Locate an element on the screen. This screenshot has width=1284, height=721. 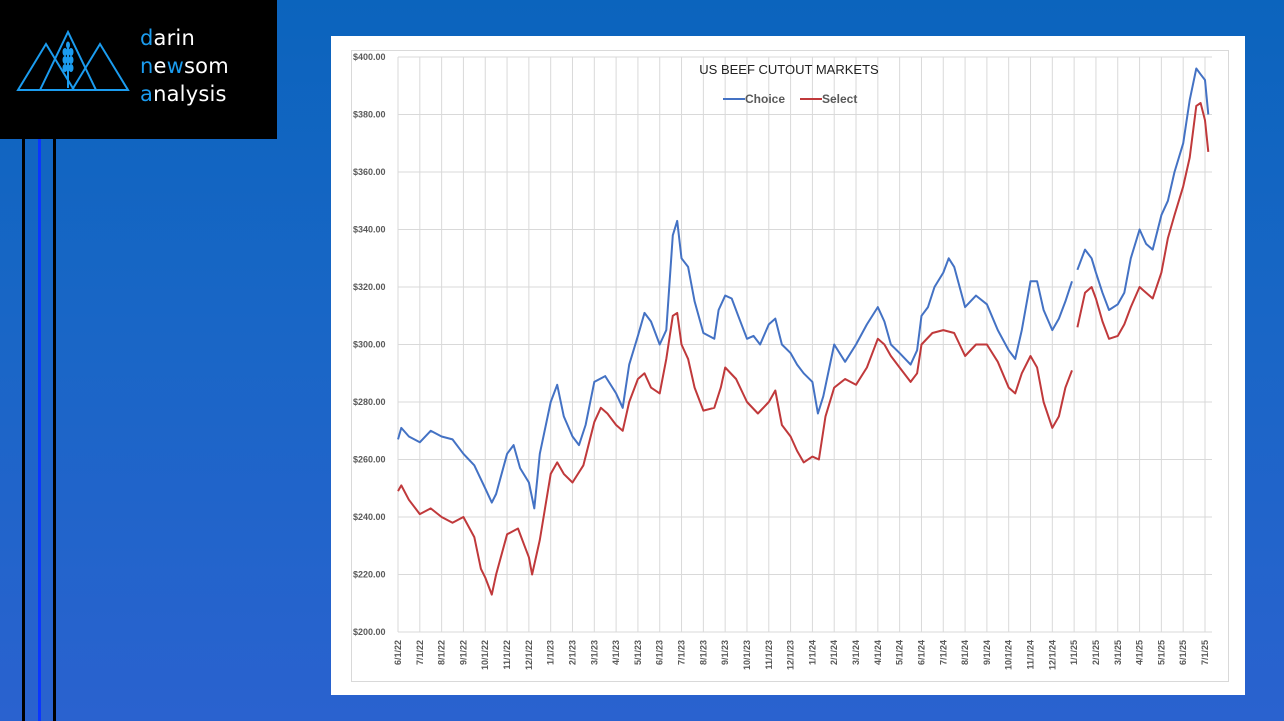
logo-word: arin is located at coordinates (174, 38).